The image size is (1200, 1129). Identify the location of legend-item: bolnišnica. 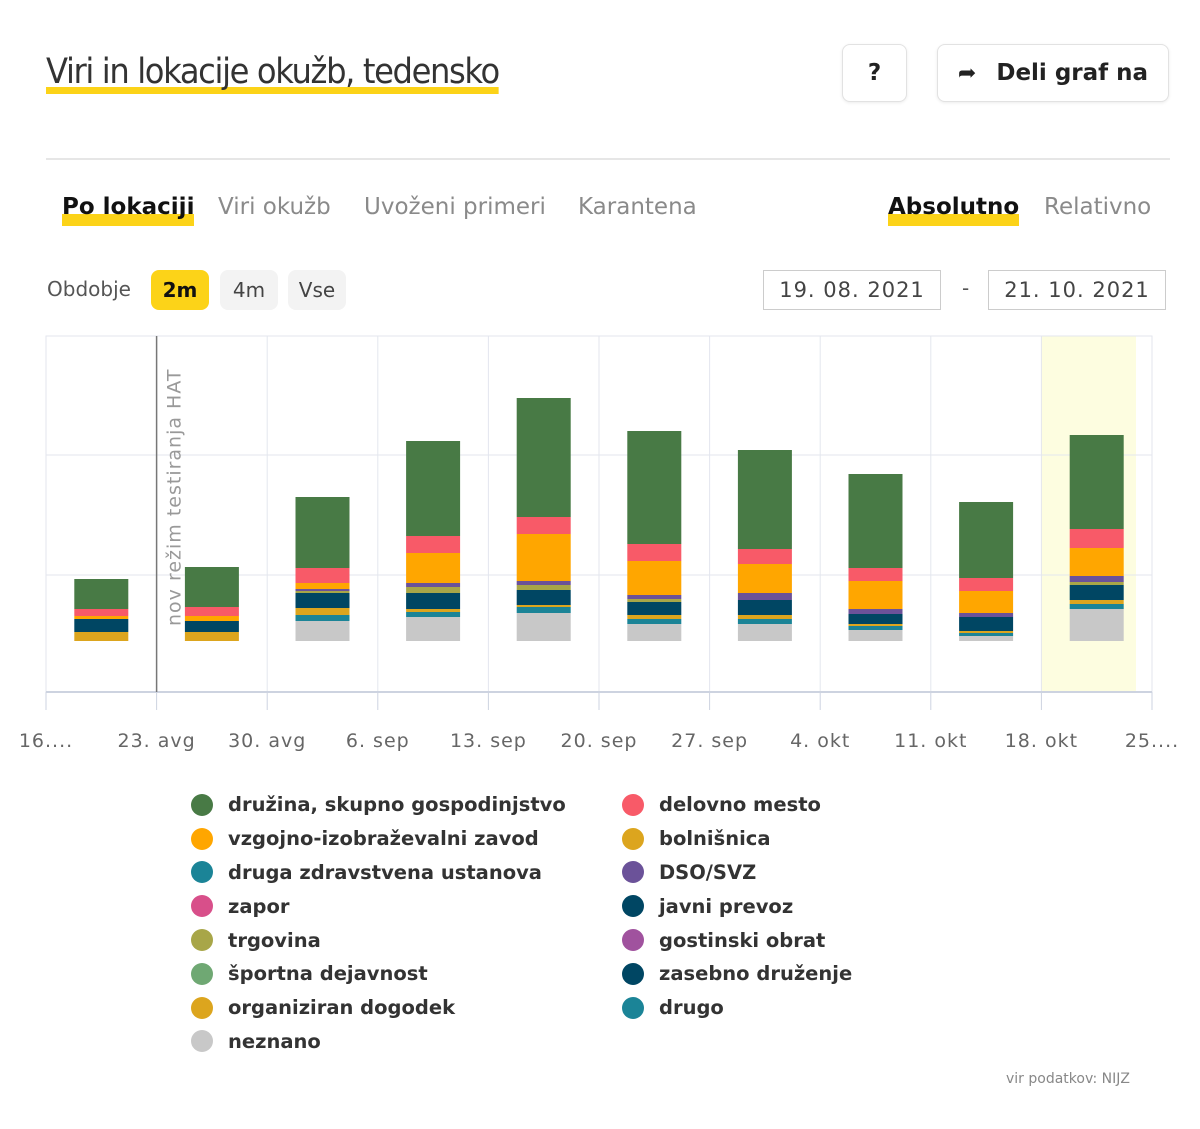
(737, 839).